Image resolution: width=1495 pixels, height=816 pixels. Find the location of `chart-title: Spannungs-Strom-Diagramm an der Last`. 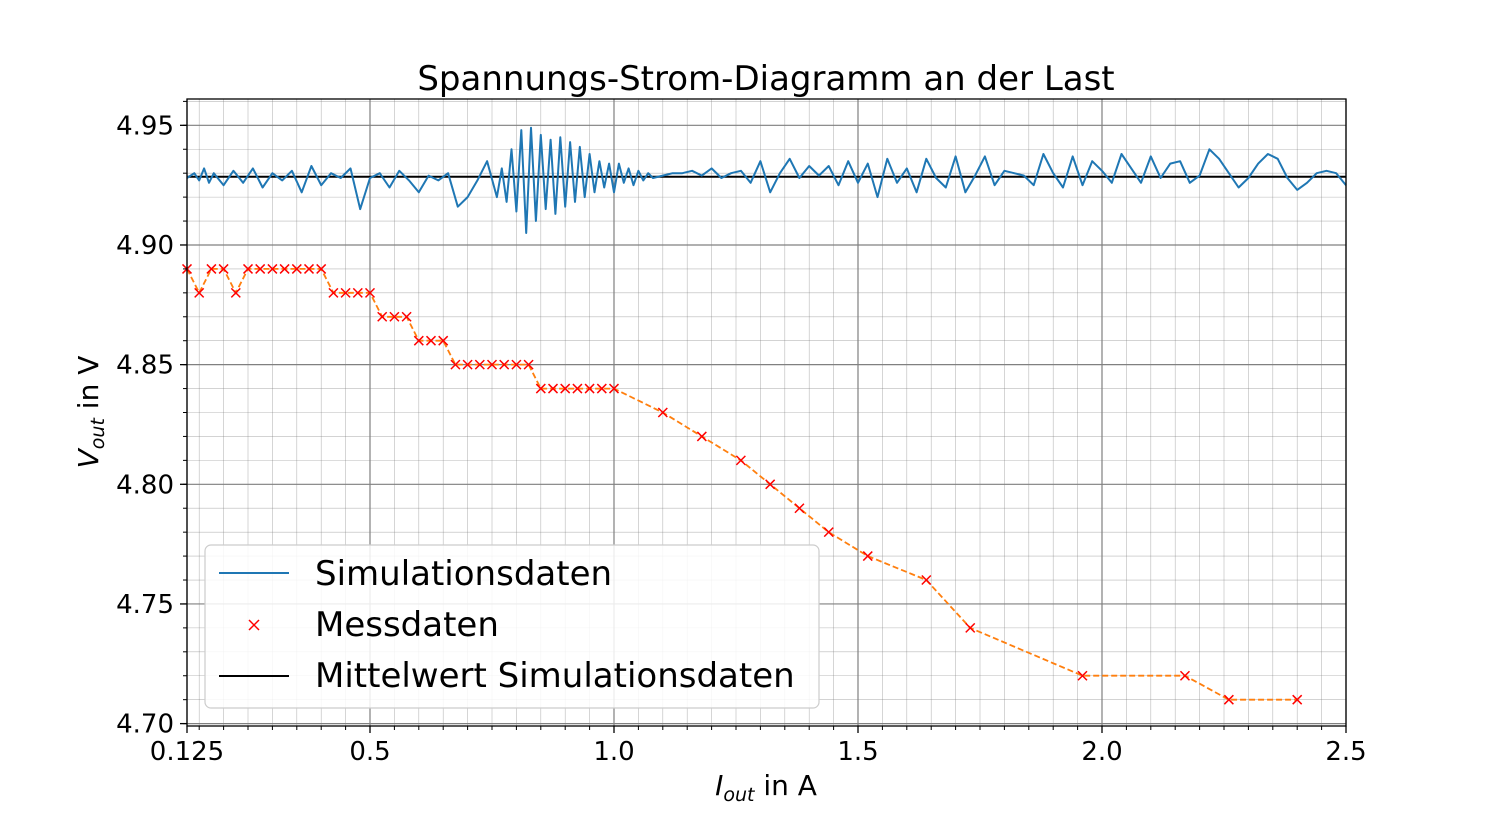

chart-title: Spannungs-Strom-Diagramm an der Last is located at coordinates (765, 79).